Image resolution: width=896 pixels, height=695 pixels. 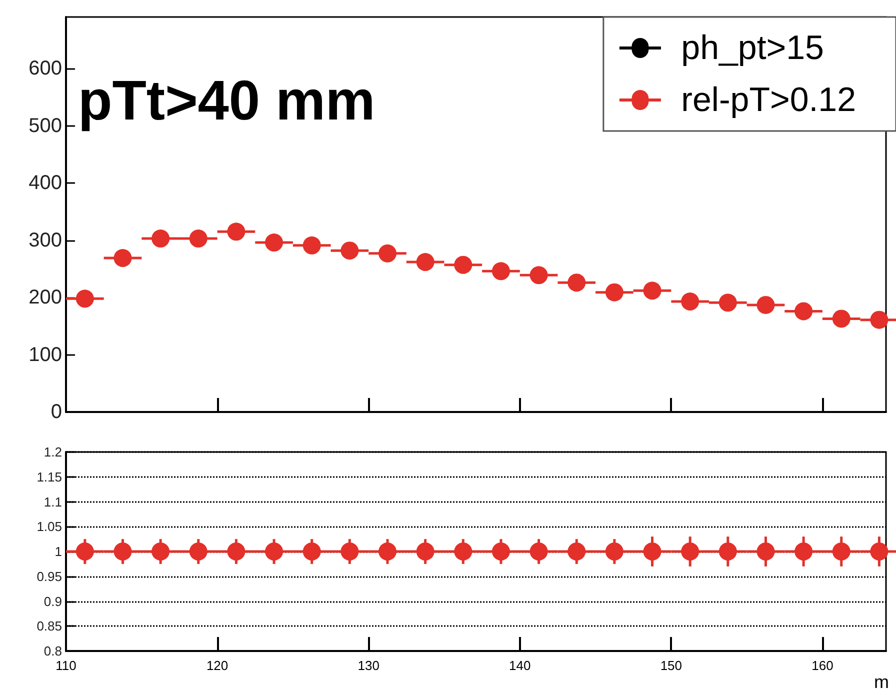 What do you see at coordinates (45, 297) in the screenshot?
I see `y-tick-label: 200` at bounding box center [45, 297].